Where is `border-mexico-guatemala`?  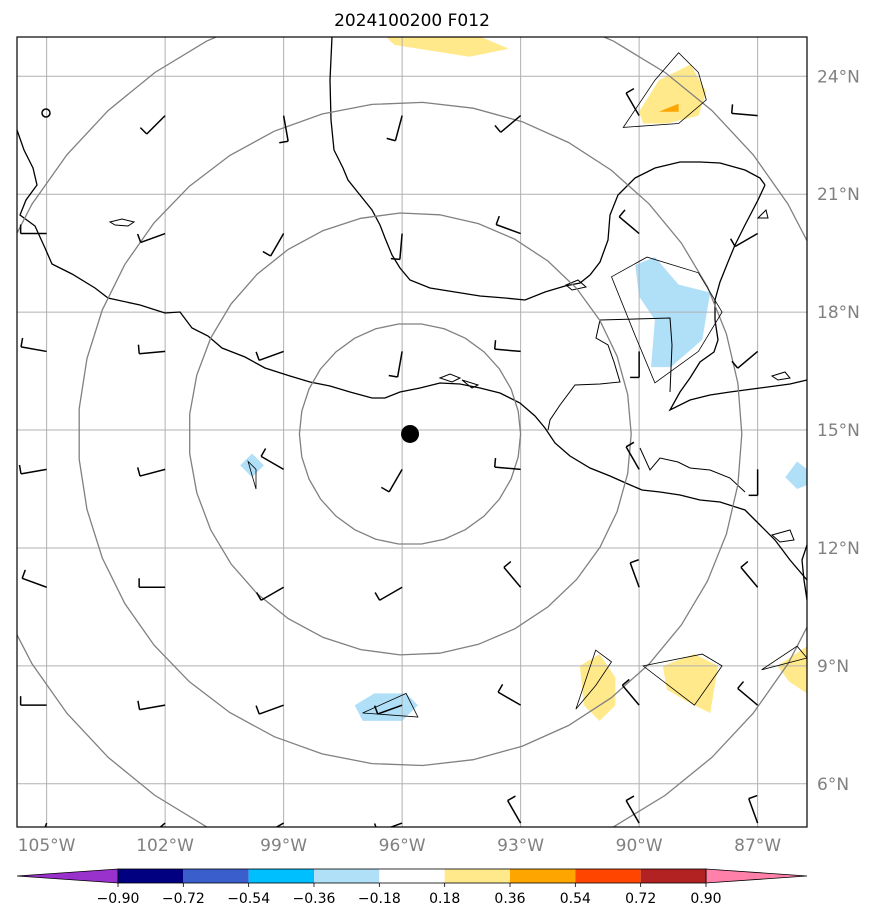
border-mexico-guatemala is located at coordinates (584, 375).